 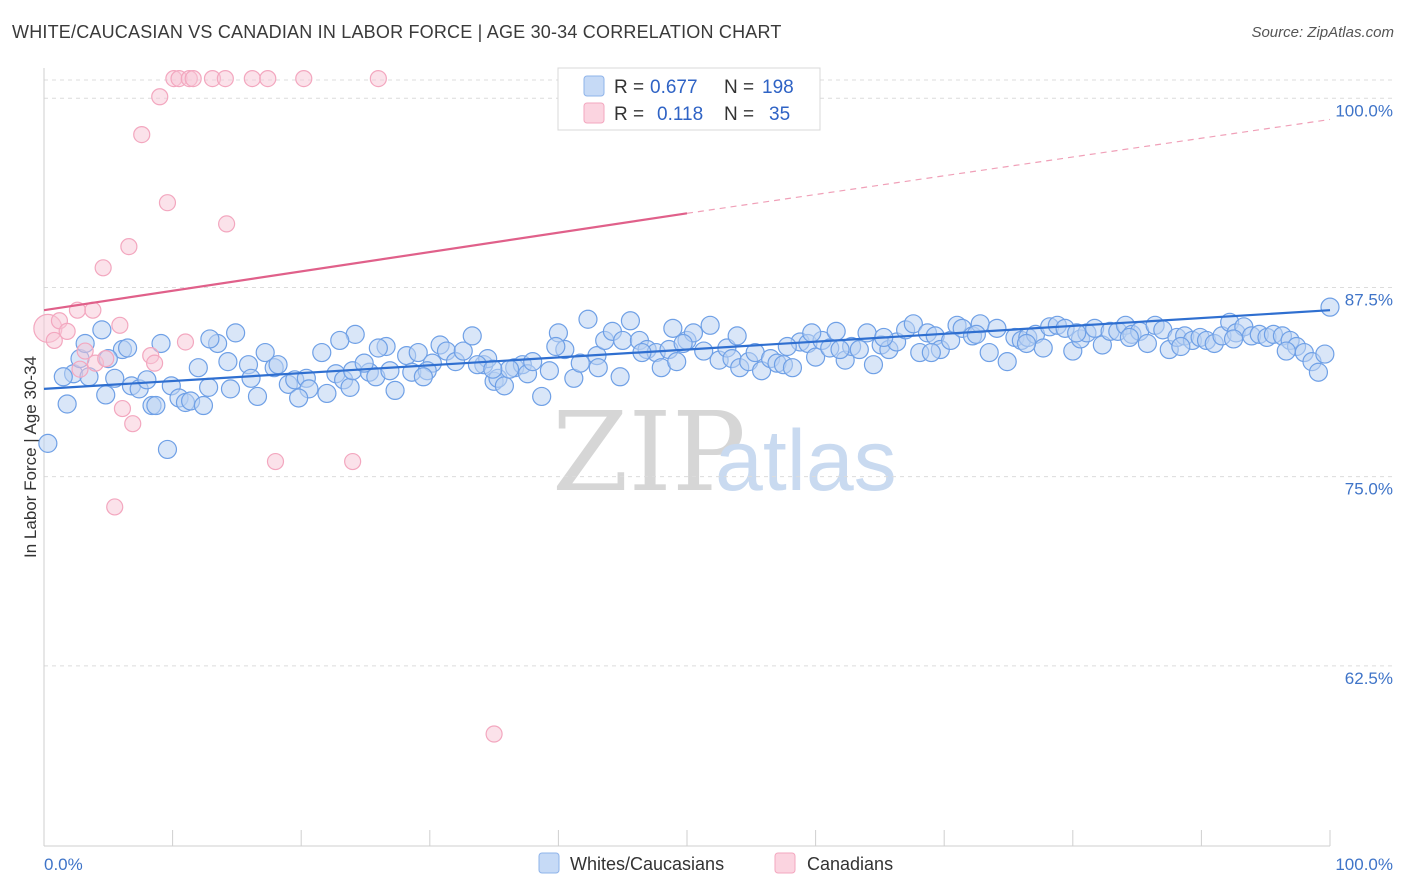 I want to click on bottom-legend-swatch-canadians, so click(x=785, y=863).